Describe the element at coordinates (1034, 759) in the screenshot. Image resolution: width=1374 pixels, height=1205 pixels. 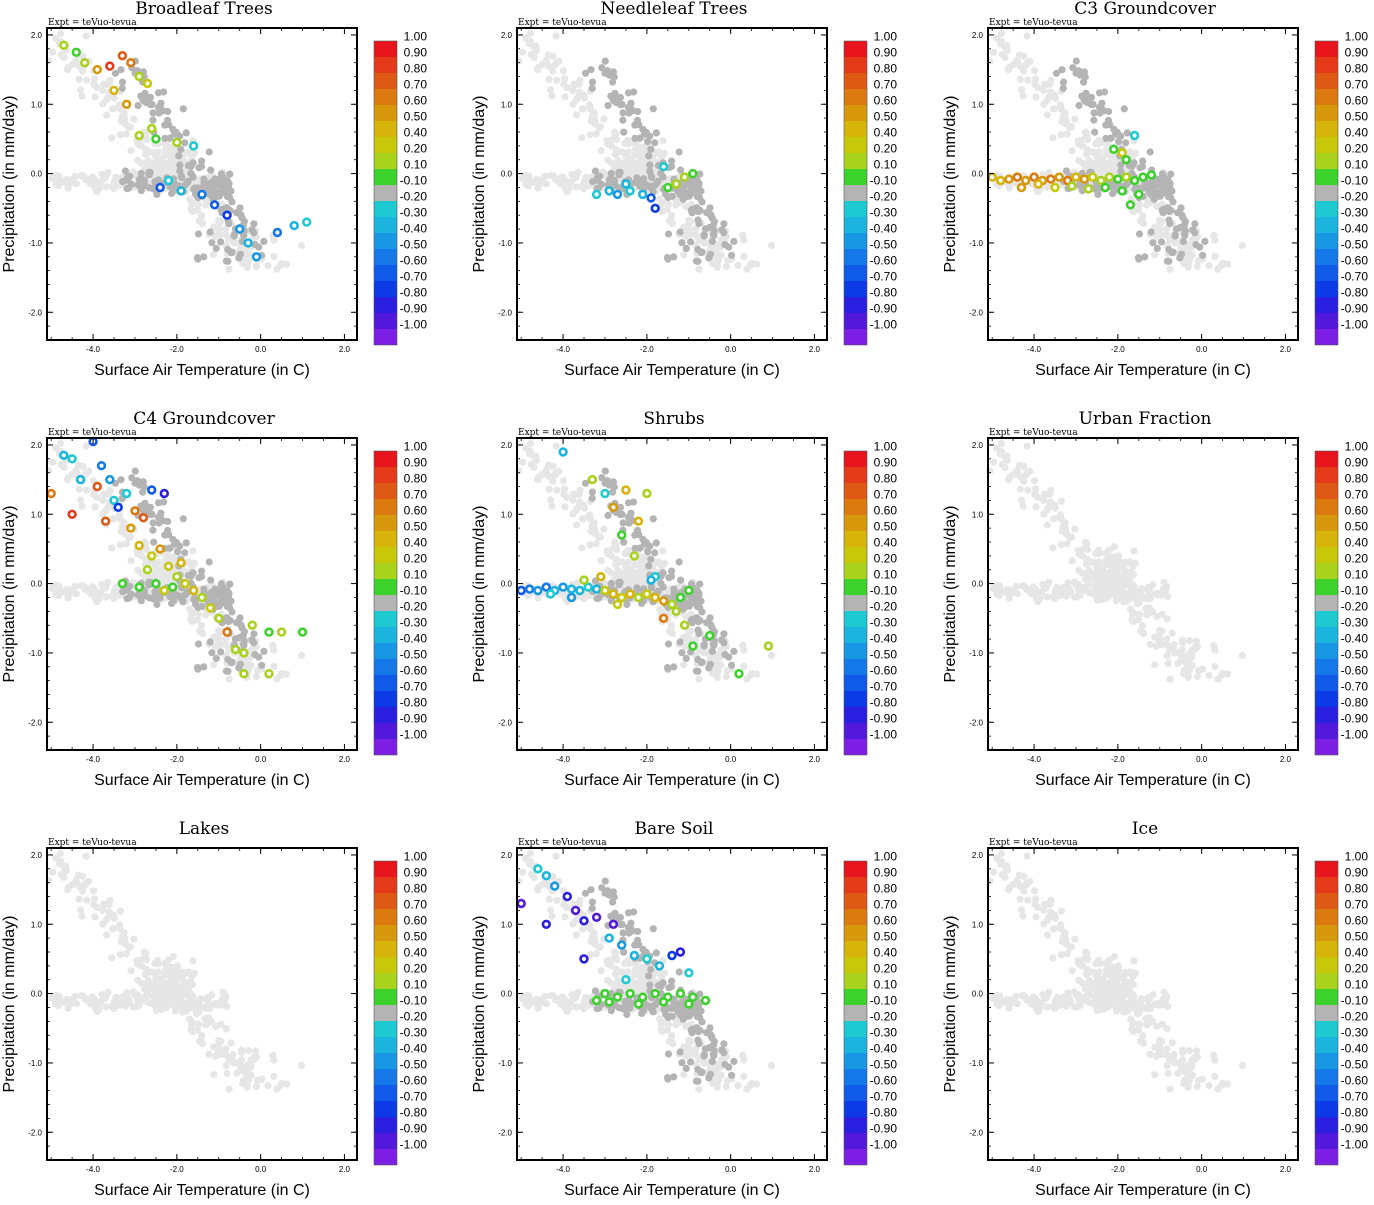
I see `x-tick-label: -4.0` at that location.